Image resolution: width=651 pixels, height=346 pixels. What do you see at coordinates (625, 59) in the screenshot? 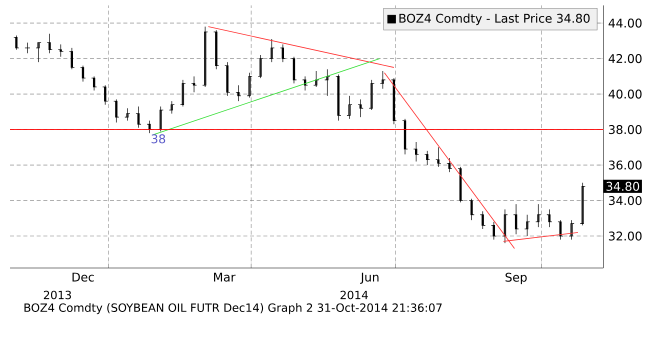
I see `y-tick-label: 42.00` at bounding box center [625, 59].